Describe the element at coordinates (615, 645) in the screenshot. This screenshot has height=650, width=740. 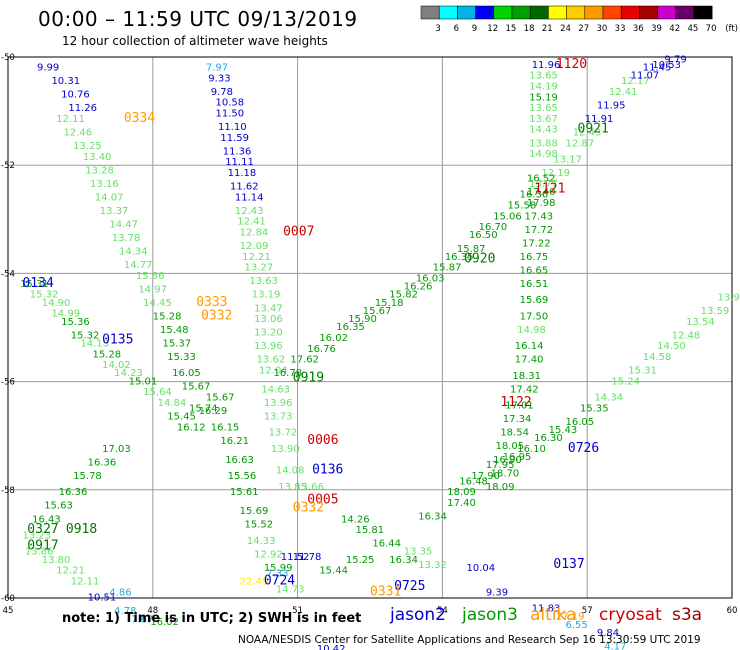
I see `wave-height-point: 4.17` at that location.